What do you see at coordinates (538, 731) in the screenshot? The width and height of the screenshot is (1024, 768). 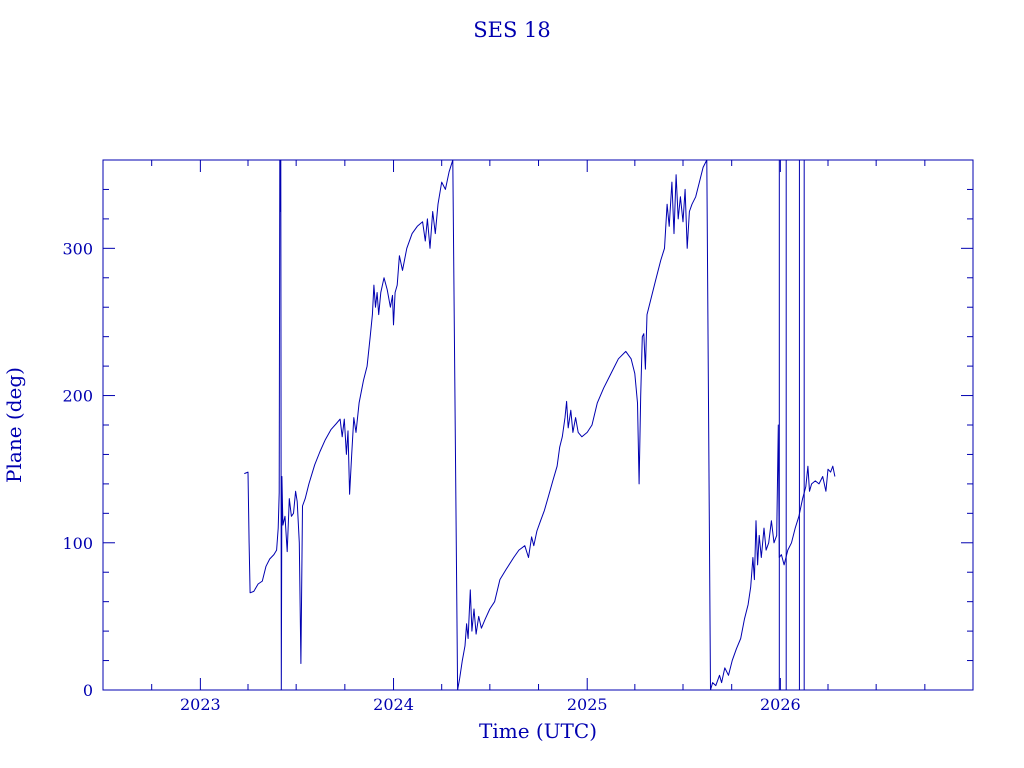 I see `x-axis-label: Time (UTC)` at bounding box center [538, 731].